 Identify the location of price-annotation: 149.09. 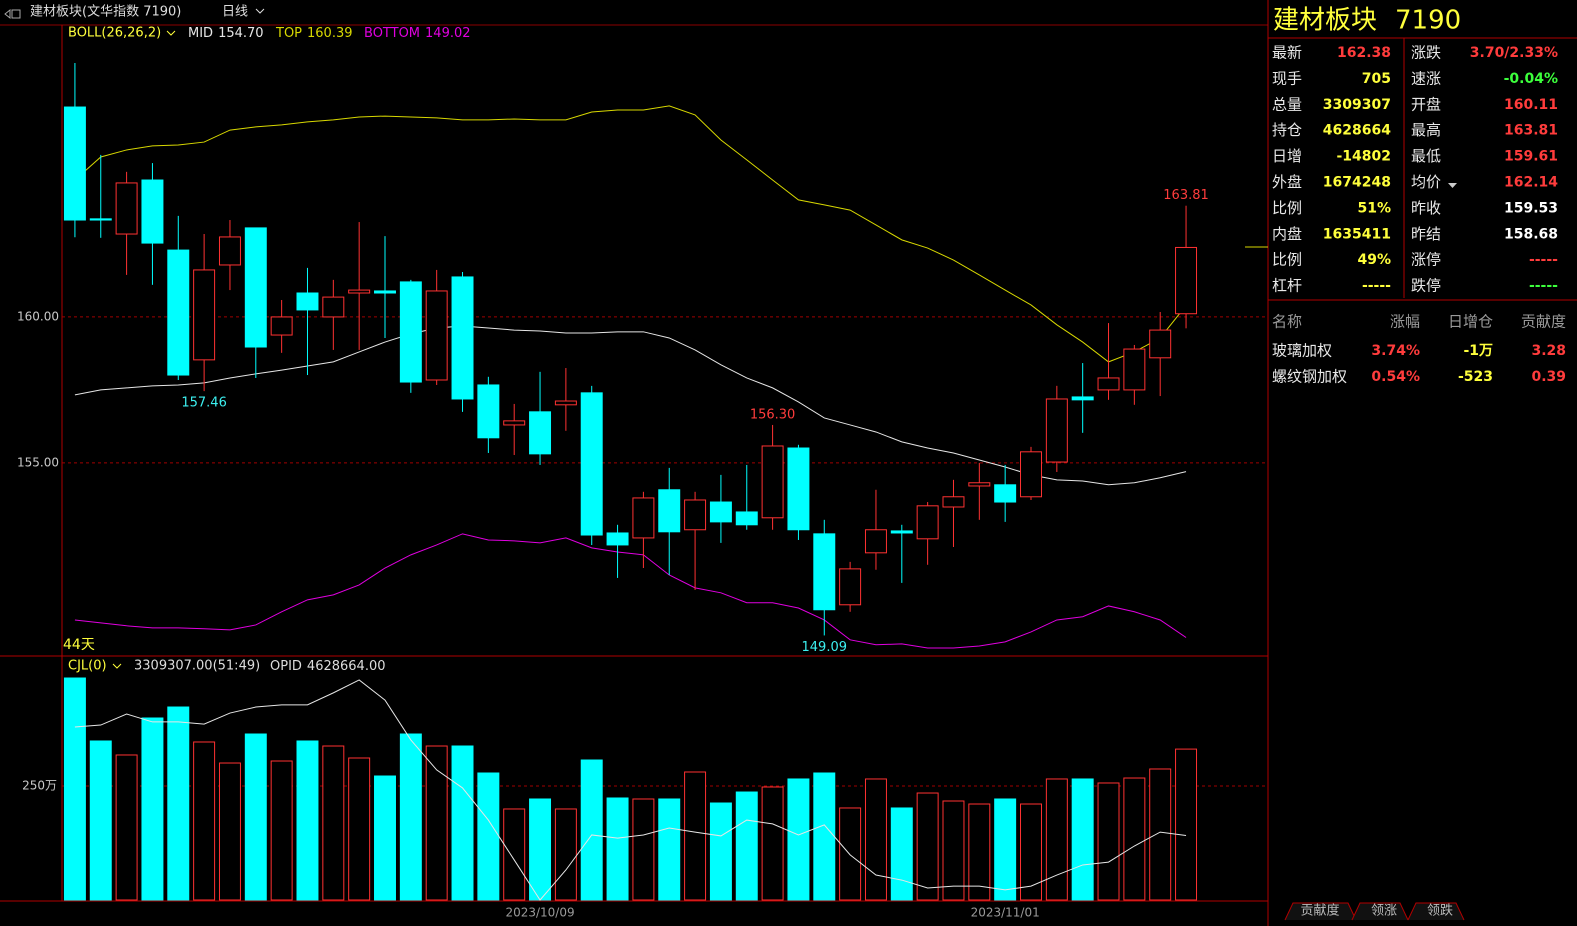
(825, 647).